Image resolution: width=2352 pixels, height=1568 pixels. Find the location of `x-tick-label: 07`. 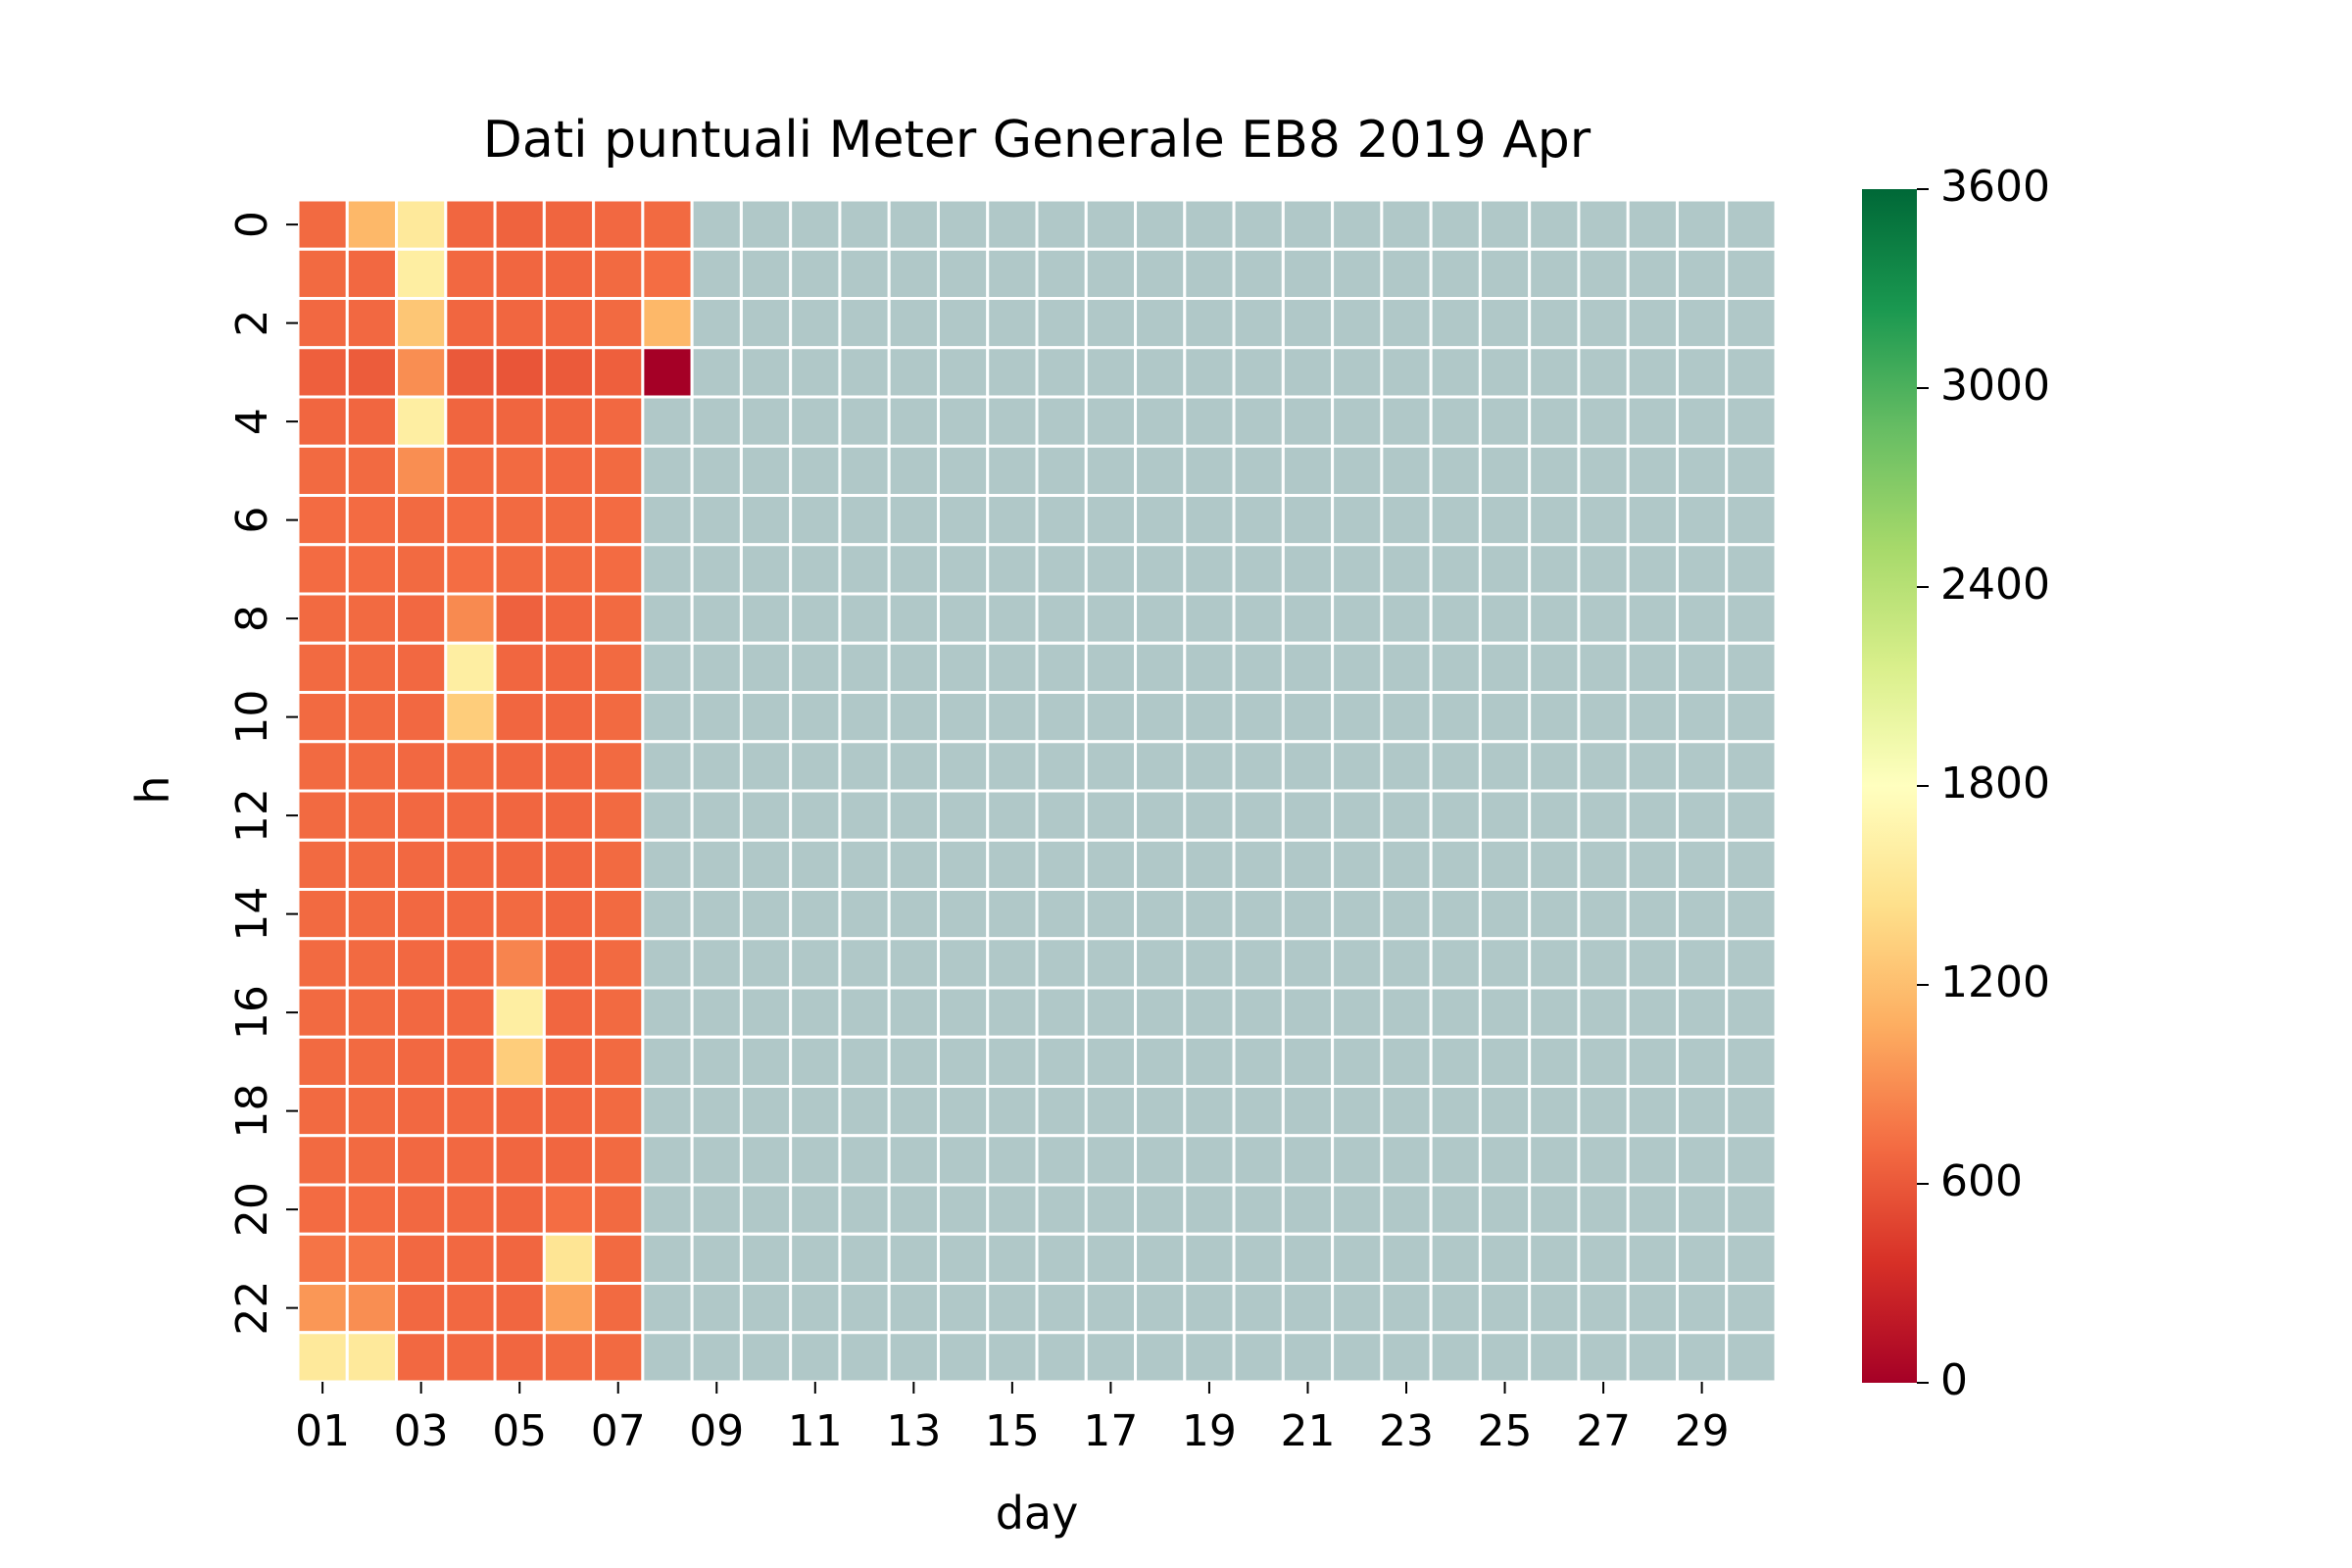

x-tick-label: 07 is located at coordinates (618, 1431).